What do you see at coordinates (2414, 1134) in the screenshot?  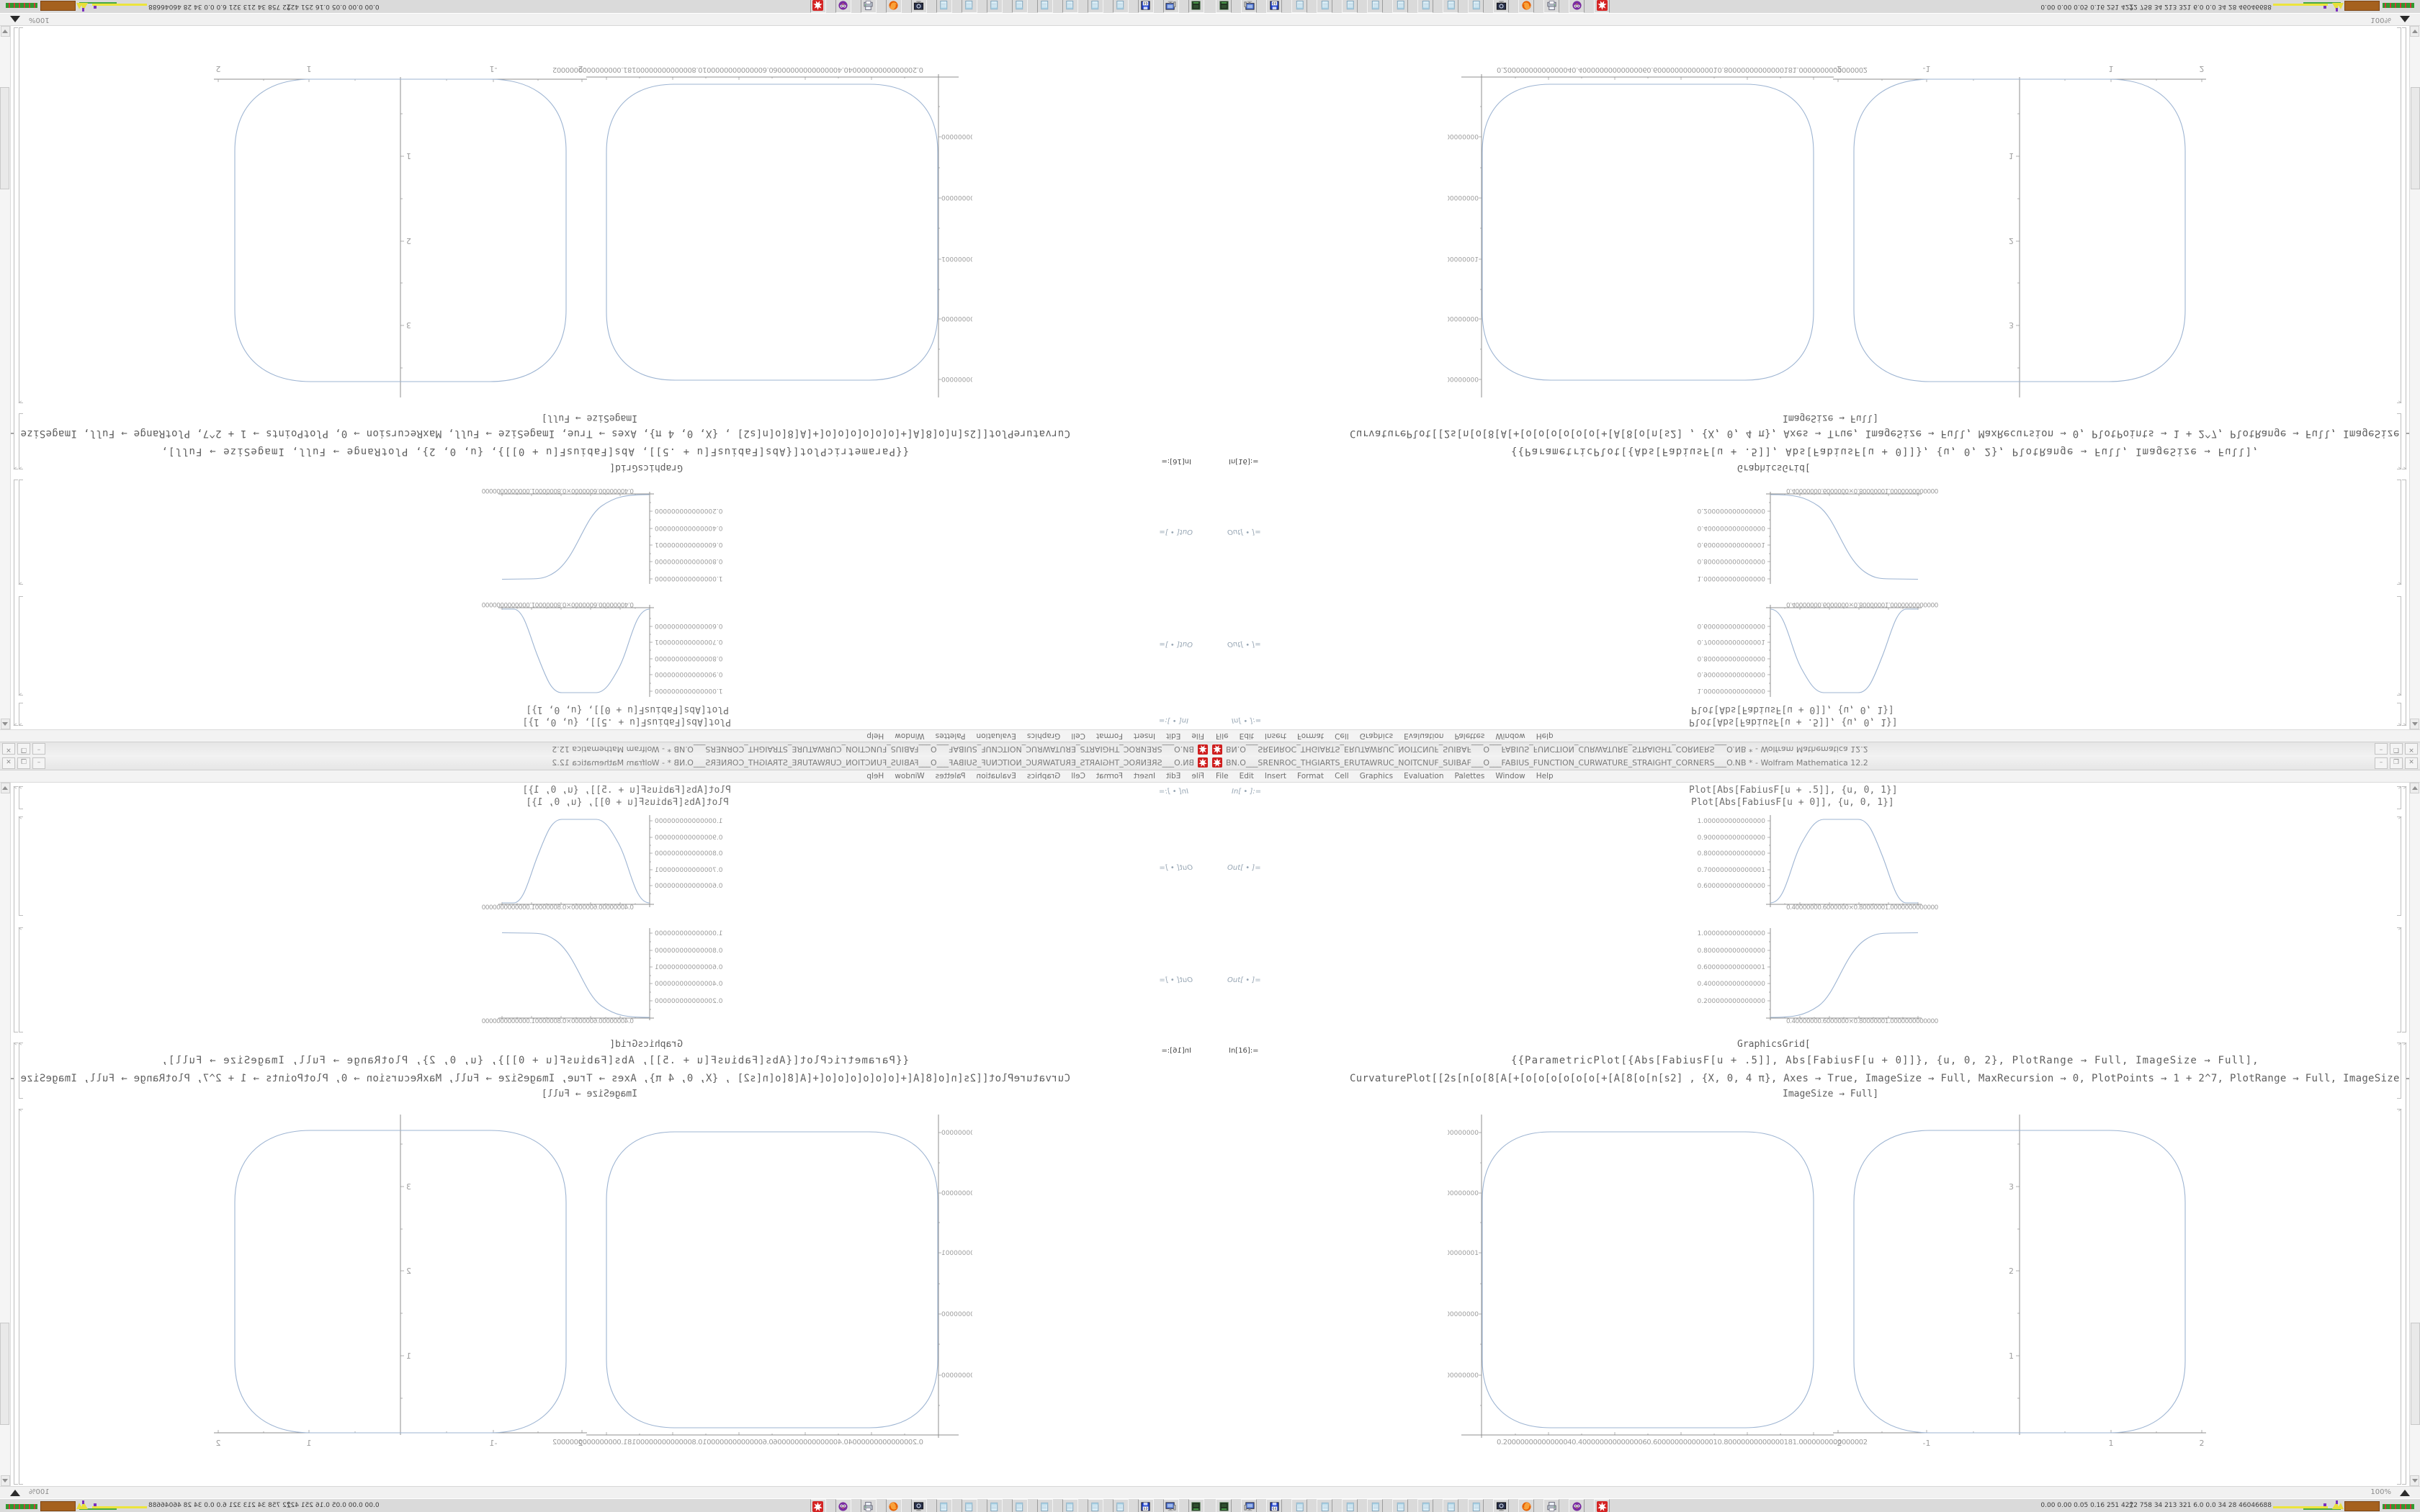 I see `vertical-scrollbar` at bounding box center [2414, 1134].